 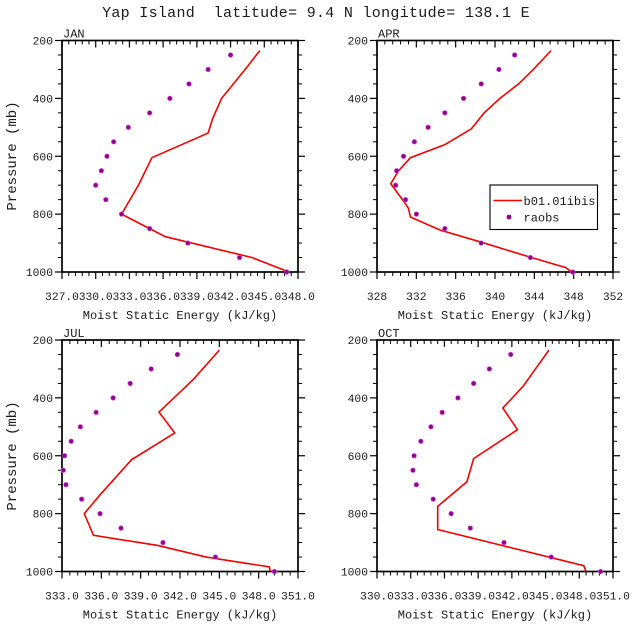 What do you see at coordinates (478, 598) in the screenshot?
I see `x-tick-label: 339.0` at bounding box center [478, 598].